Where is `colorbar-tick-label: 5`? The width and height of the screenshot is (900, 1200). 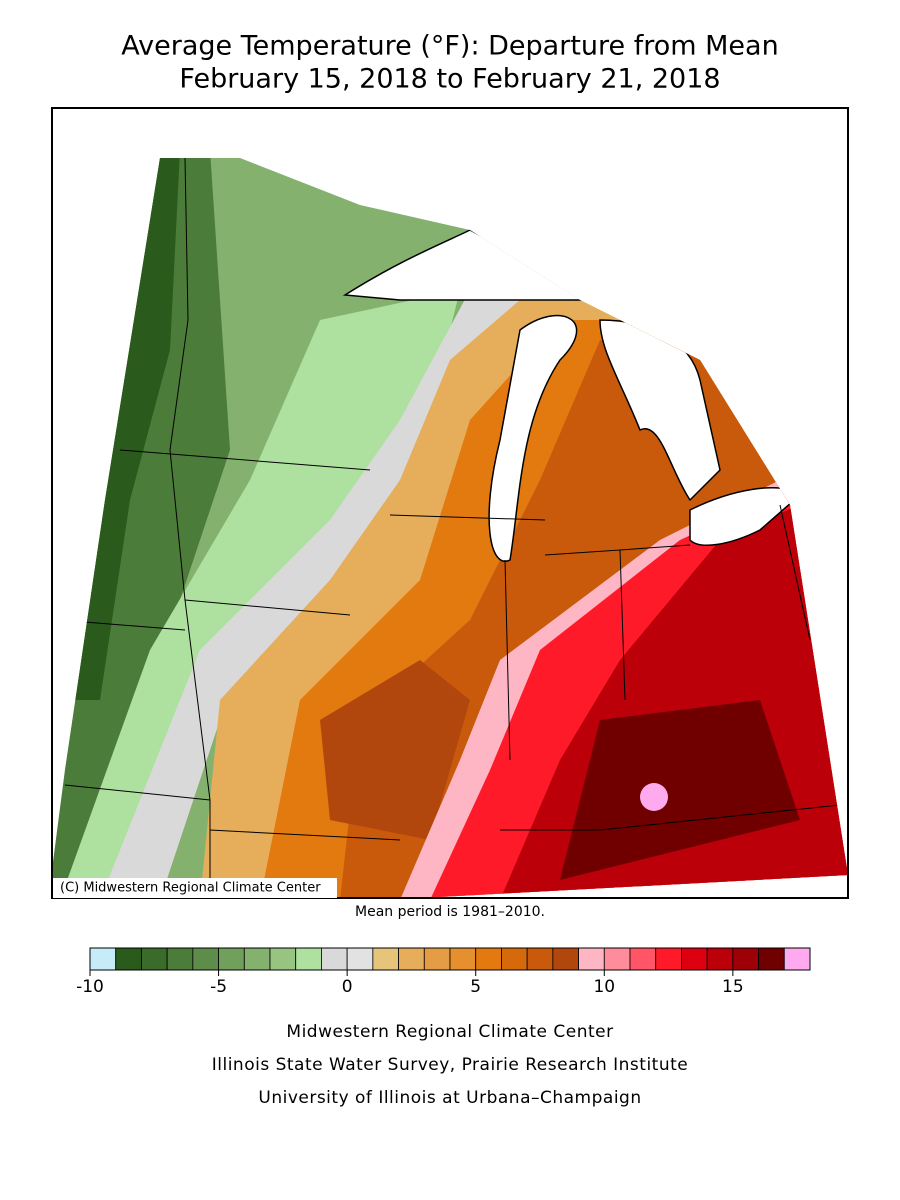 colorbar-tick-label: 5 is located at coordinates (475, 987).